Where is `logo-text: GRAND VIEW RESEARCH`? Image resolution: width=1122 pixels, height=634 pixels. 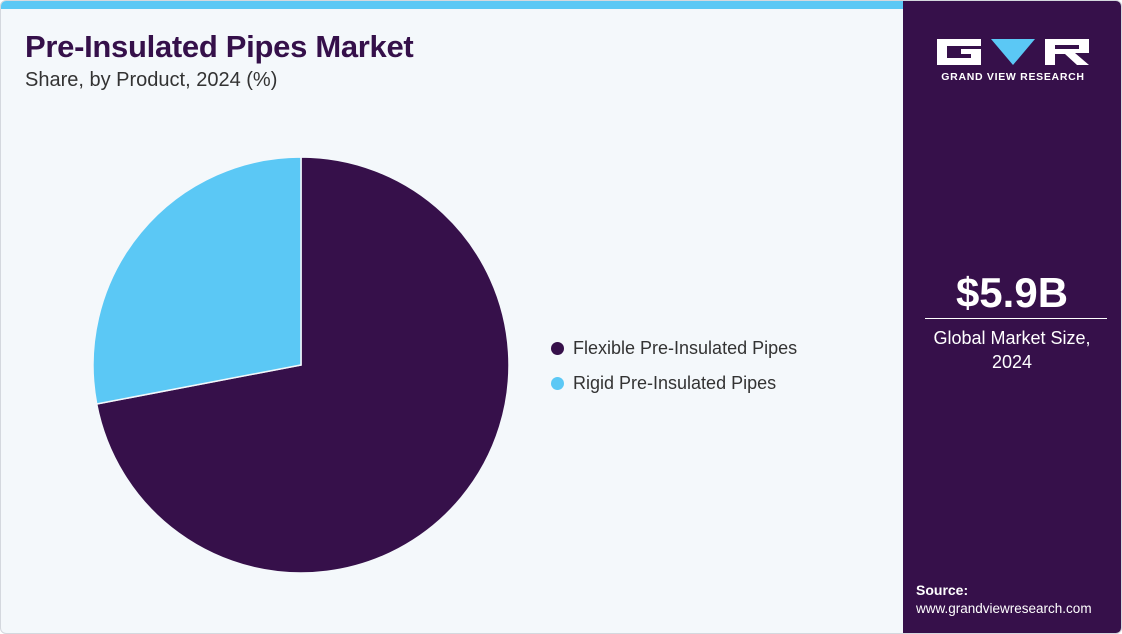
logo-text: GRAND VIEW RESEARCH is located at coordinates (1013, 77).